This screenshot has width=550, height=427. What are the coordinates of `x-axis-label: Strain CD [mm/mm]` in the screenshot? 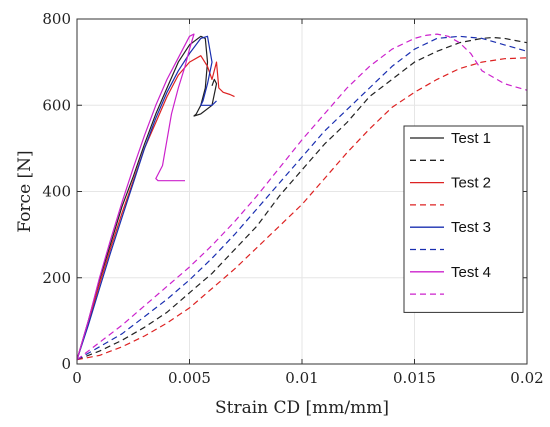 It's located at (302, 408).